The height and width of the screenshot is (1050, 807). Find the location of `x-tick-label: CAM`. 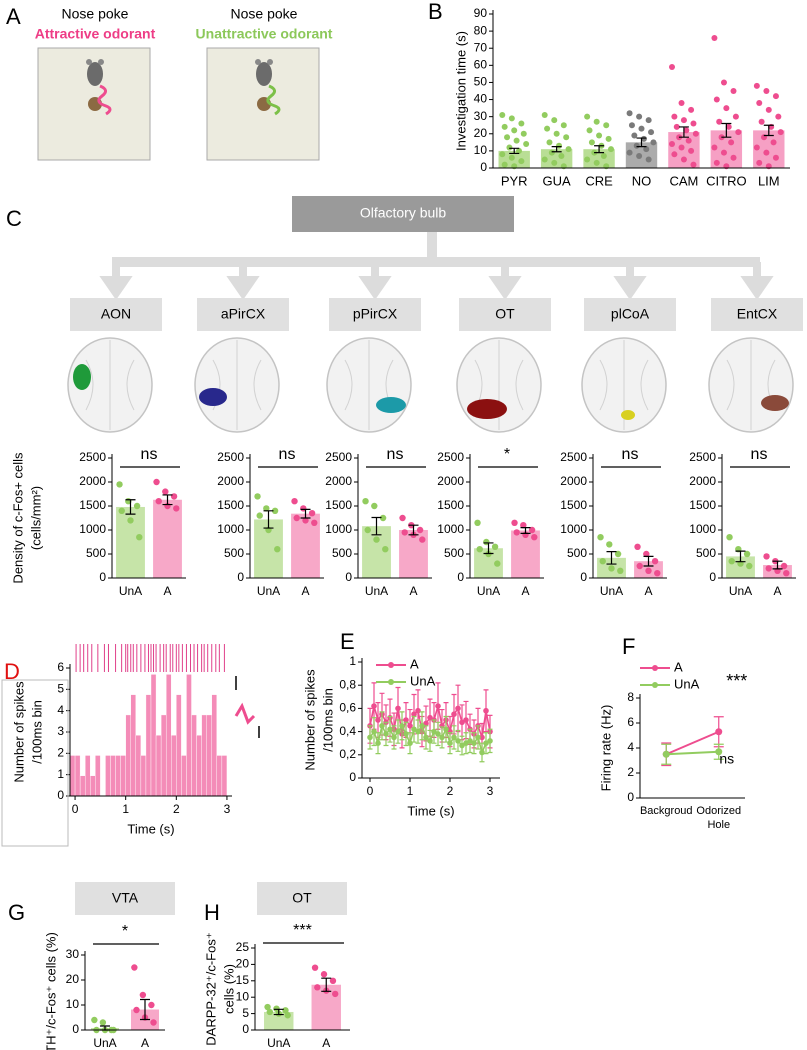

x-tick-label: CAM is located at coordinates (683, 180).